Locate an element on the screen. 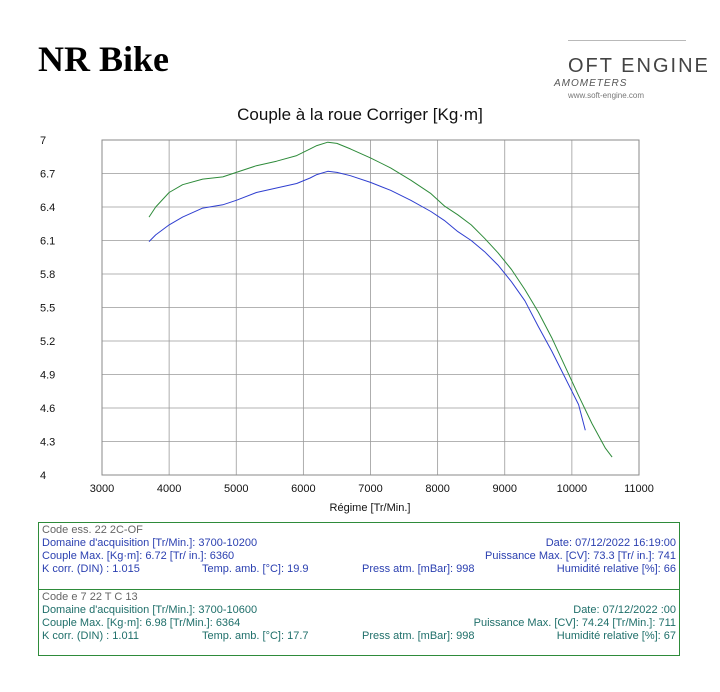 The height and width of the screenshot is (692, 720). x-tick-label: 5000 is located at coordinates (236, 489).